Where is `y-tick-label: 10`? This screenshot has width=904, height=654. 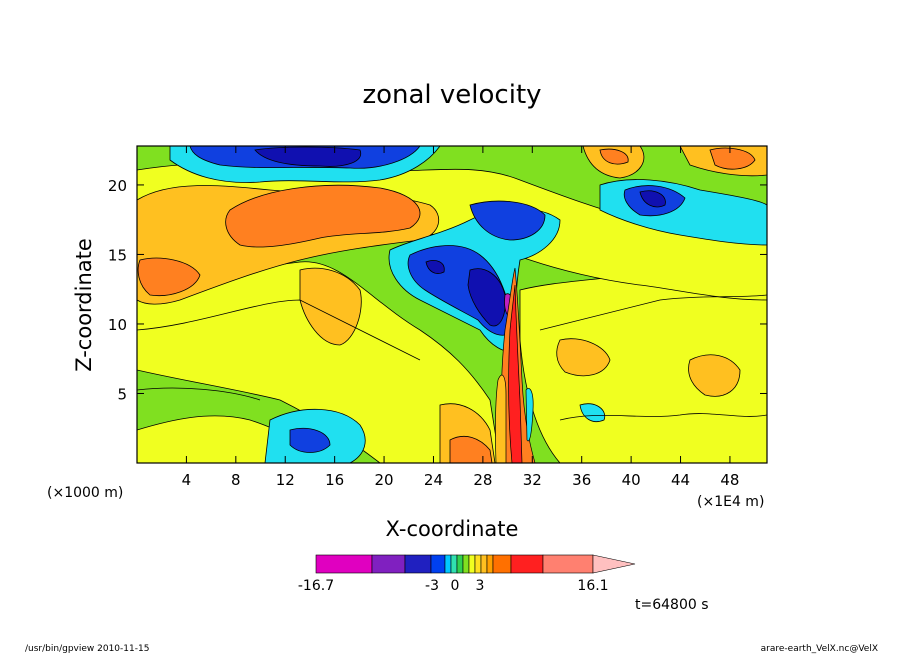
y-tick-label: 10 is located at coordinates (117, 325).